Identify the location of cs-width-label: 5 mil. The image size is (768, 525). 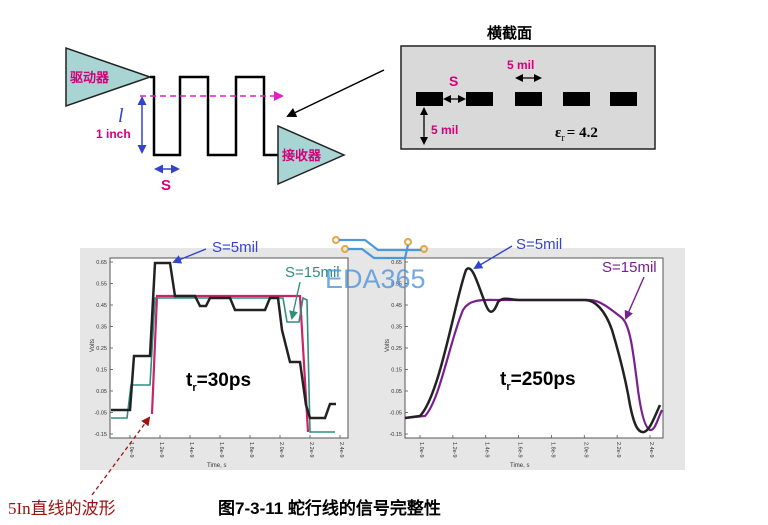
(520, 65).